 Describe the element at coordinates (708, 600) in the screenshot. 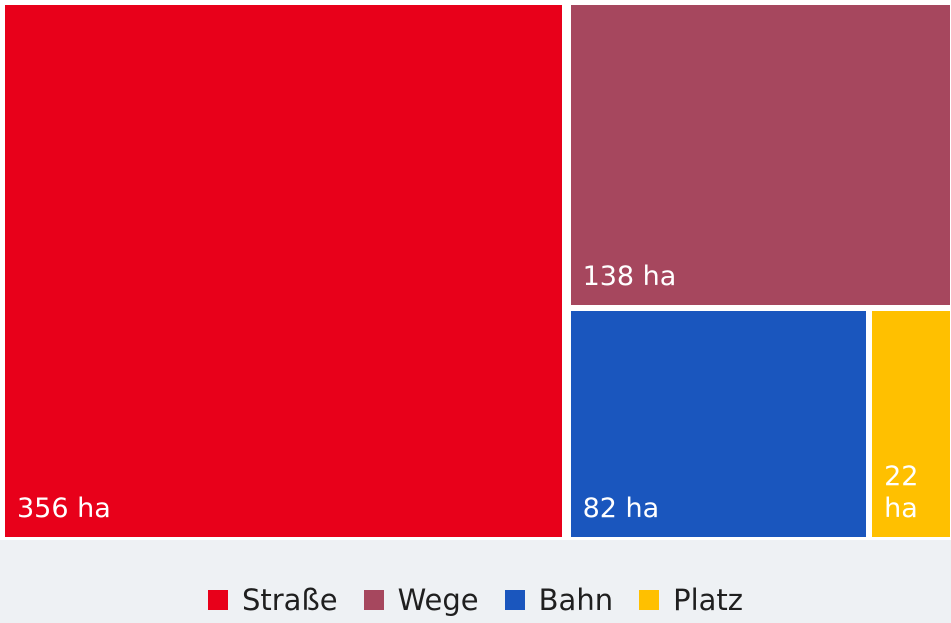

I see `legend-label-platz: Platz` at that location.